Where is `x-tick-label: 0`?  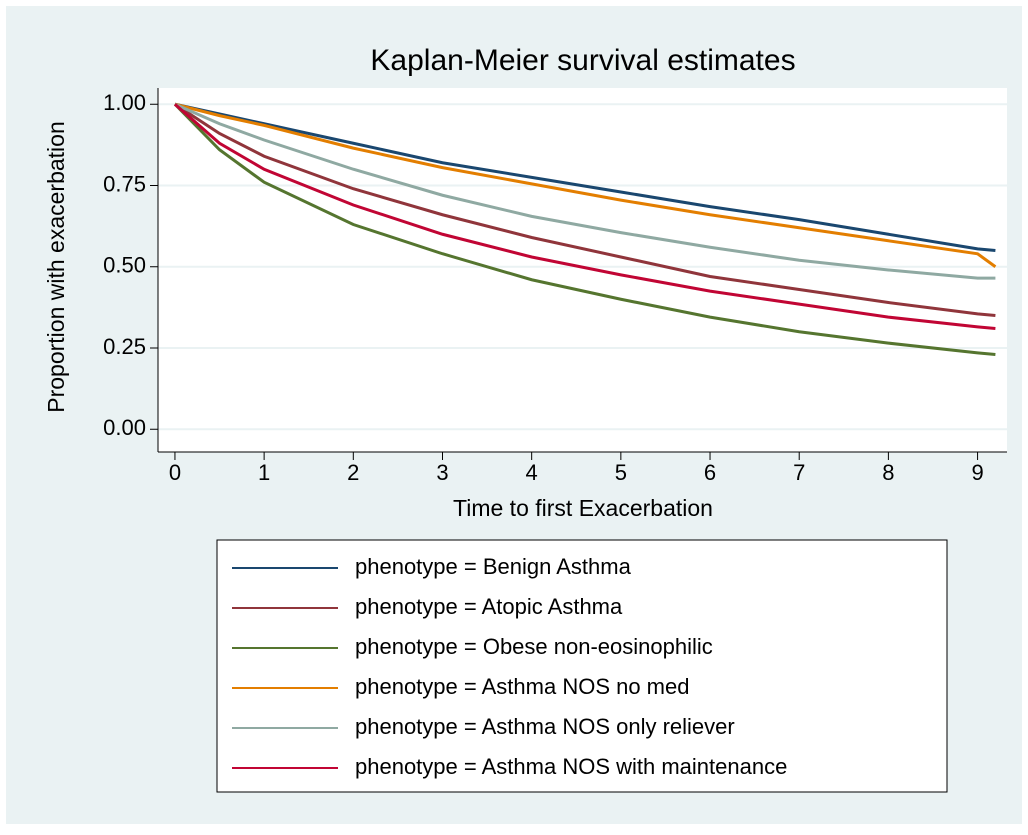 x-tick-label: 0 is located at coordinates (175, 472).